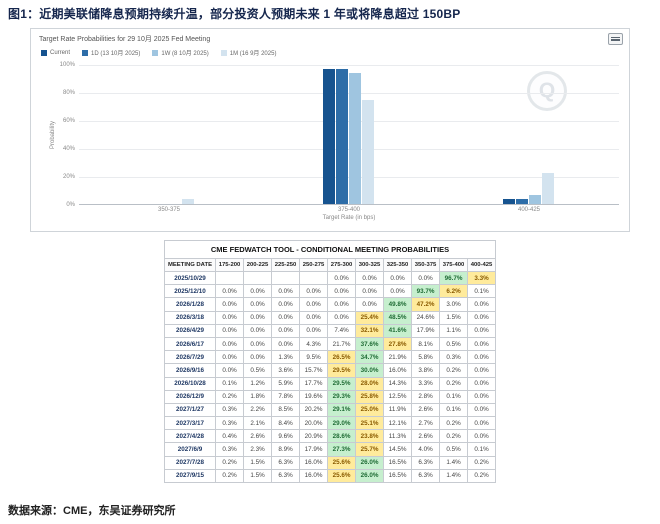 The height and width of the screenshot is (524, 660). Describe the element at coordinates (68, 121) in the screenshot. I see `y-tick-label: 60%` at that location.